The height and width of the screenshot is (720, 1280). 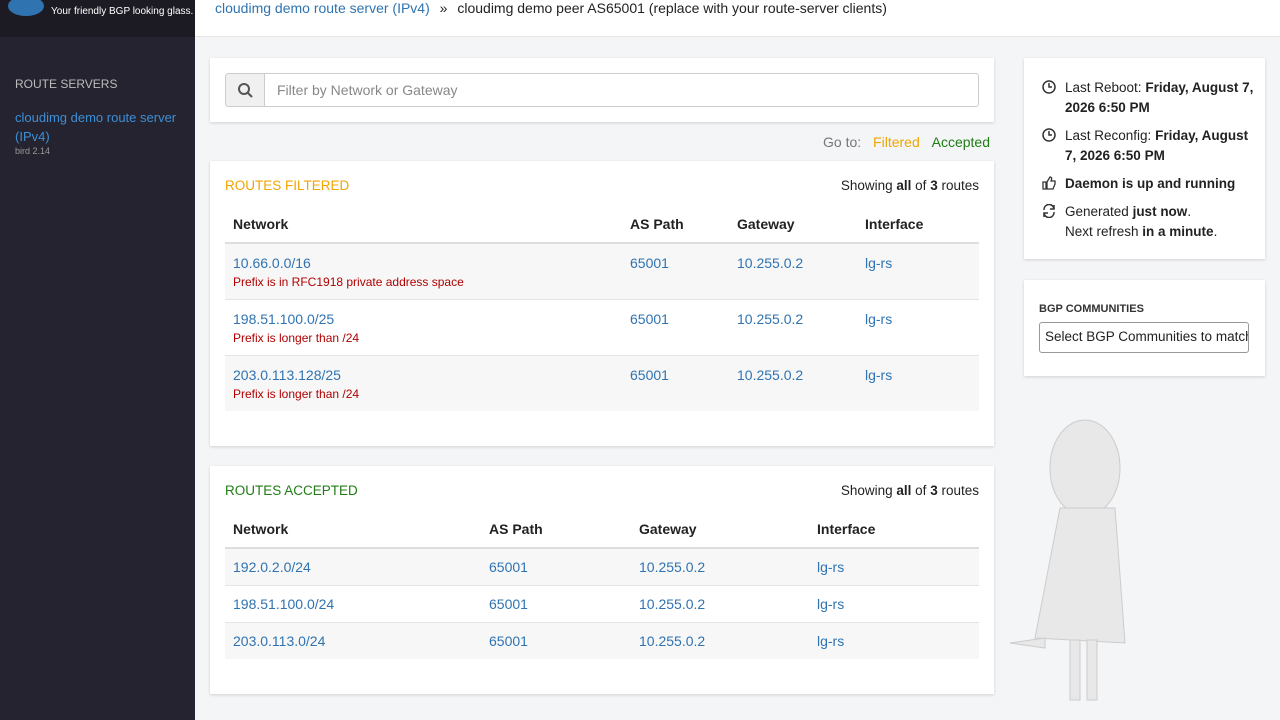 I want to click on value: just now, so click(x=1160, y=211).